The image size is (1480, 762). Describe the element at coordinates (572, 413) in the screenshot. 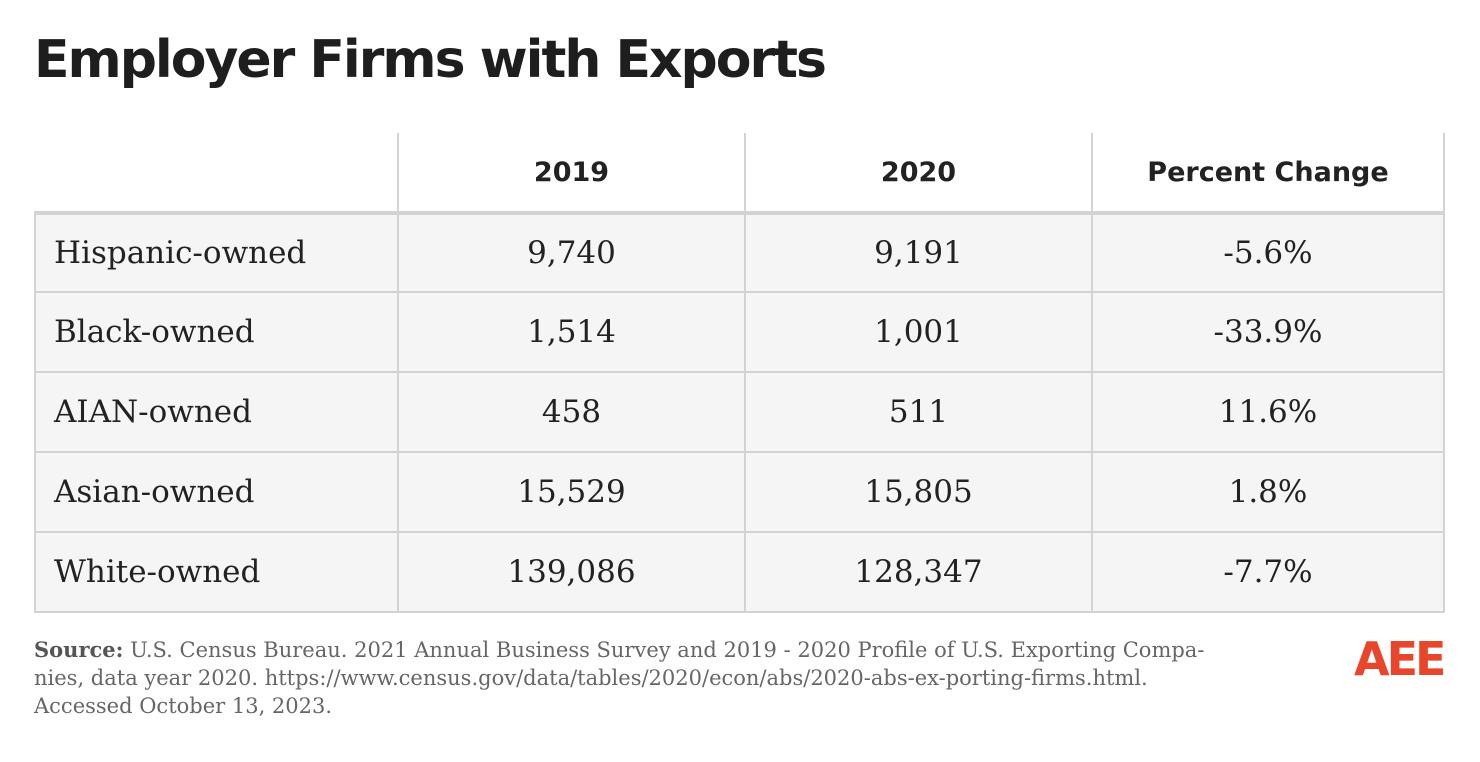

I see `table-cell: 458` at that location.